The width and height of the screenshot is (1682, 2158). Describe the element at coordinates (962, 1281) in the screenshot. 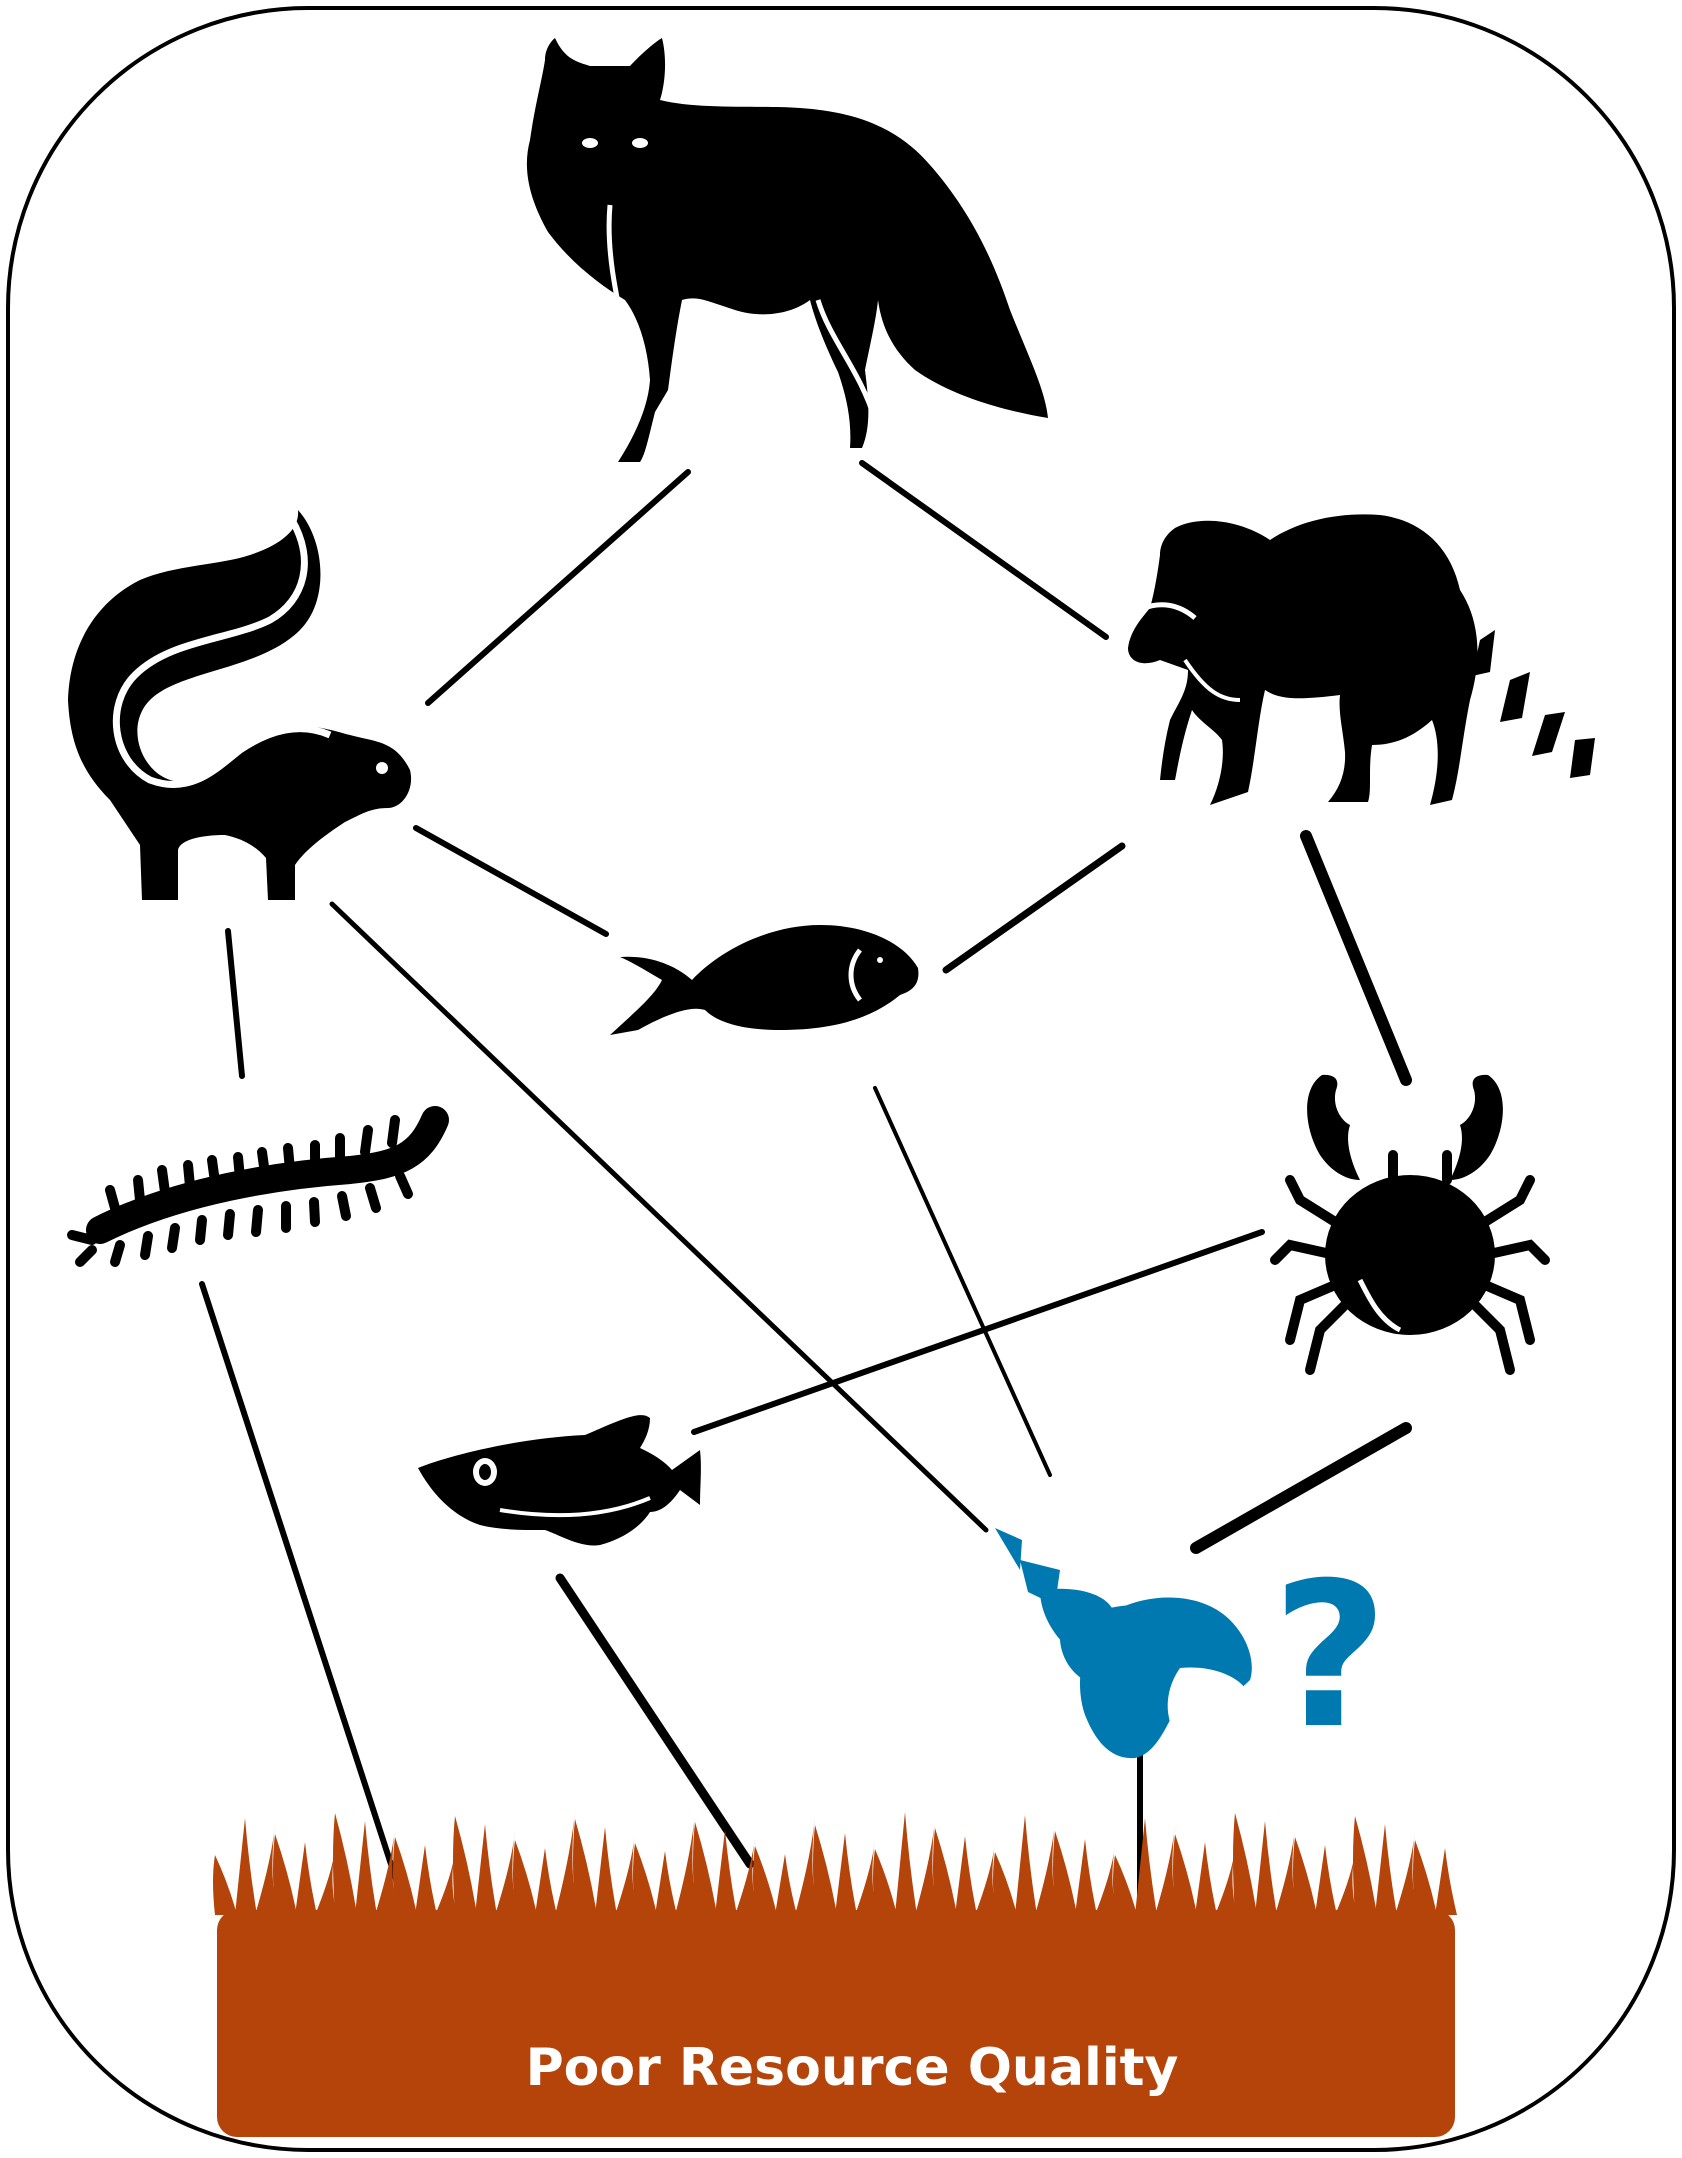

I see `link-fish-snail` at that location.